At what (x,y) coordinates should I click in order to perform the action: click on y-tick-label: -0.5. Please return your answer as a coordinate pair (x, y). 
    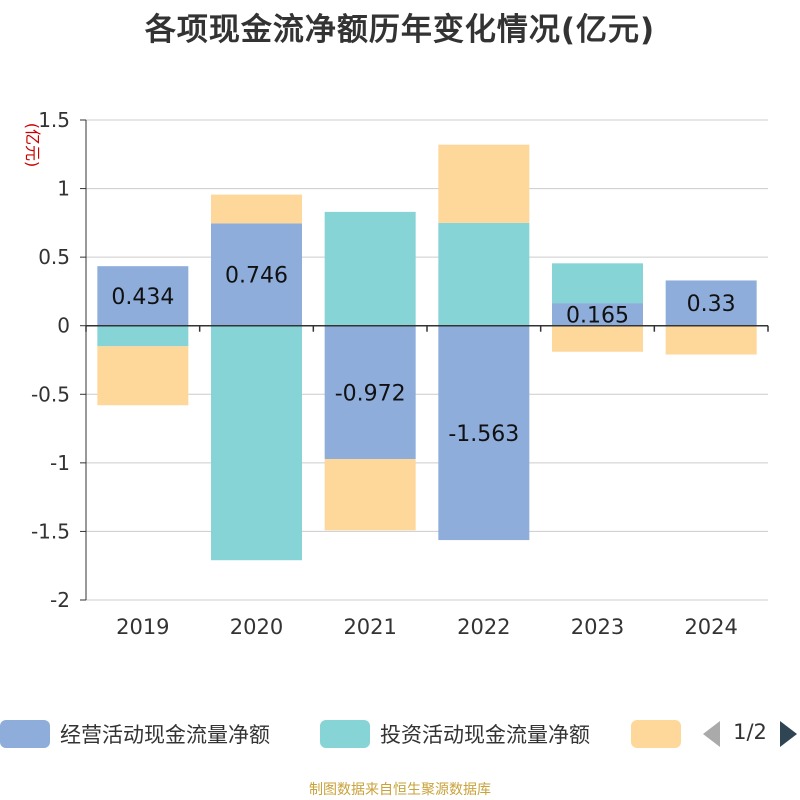
    Looking at the image, I should click on (50, 394).